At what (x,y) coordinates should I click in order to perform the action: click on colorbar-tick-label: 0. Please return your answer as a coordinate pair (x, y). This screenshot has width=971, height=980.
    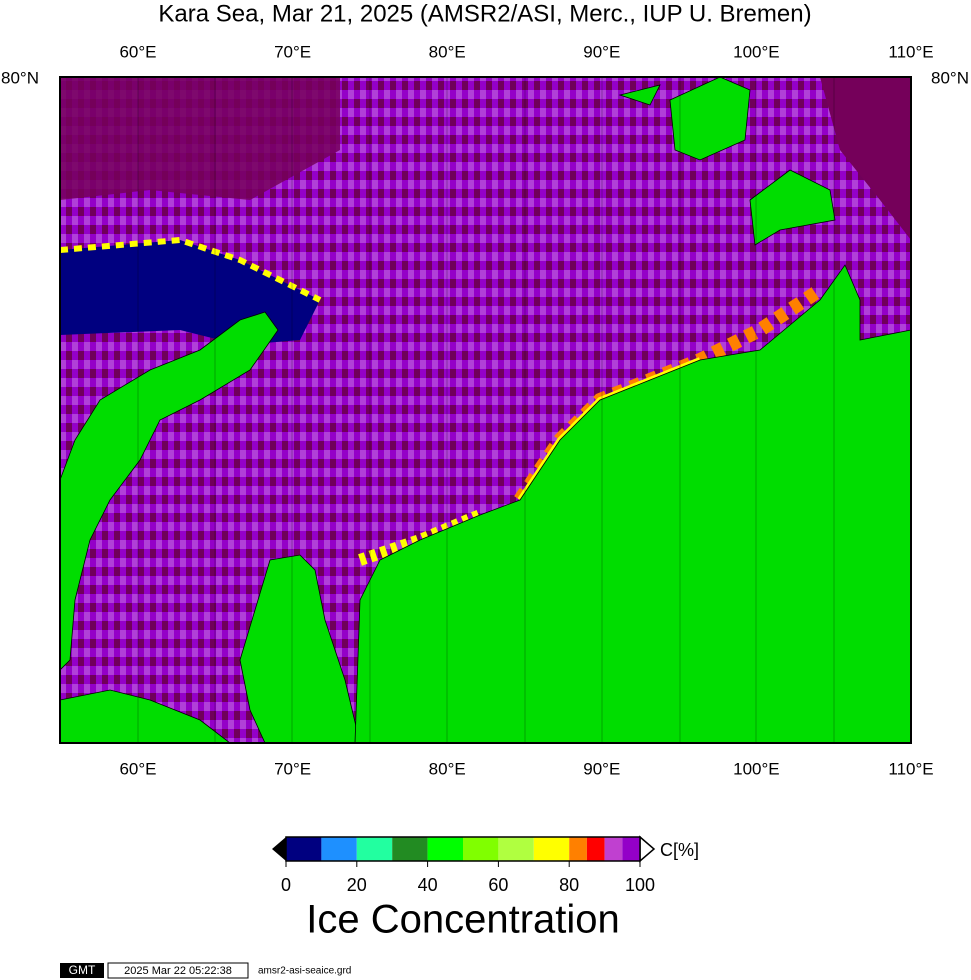
    Looking at the image, I should click on (286, 885).